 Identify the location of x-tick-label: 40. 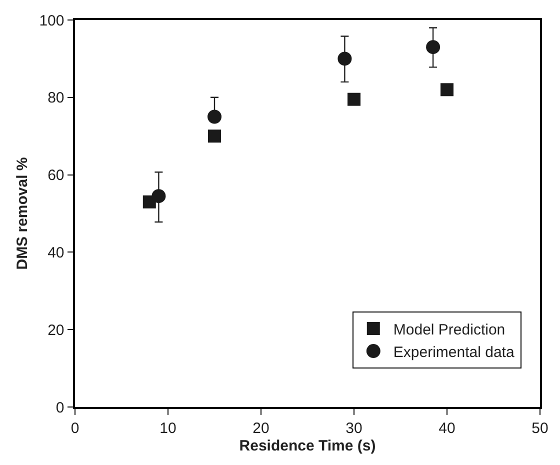
(447, 428).